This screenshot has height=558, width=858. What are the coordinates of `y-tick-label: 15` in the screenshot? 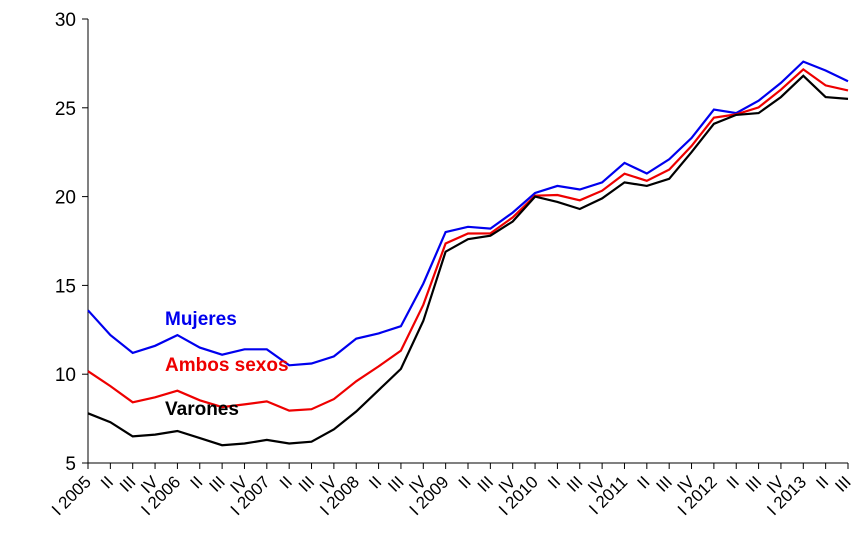 It's located at (65, 286).